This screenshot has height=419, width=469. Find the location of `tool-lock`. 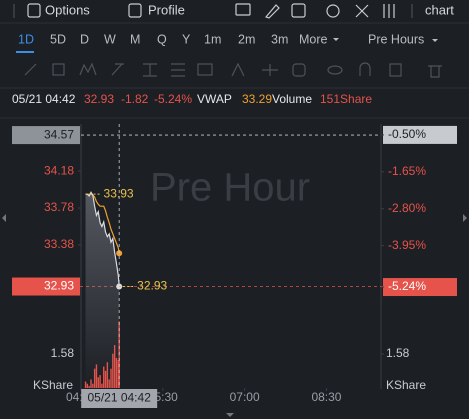

tool-lock is located at coordinates (395, 70).